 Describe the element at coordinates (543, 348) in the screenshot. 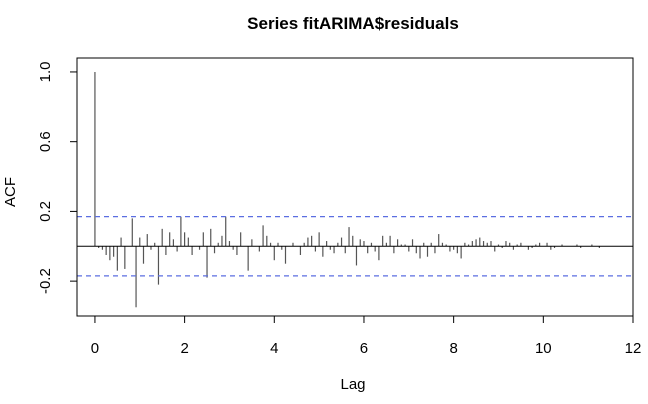

I see `x-tick-label: 10` at that location.